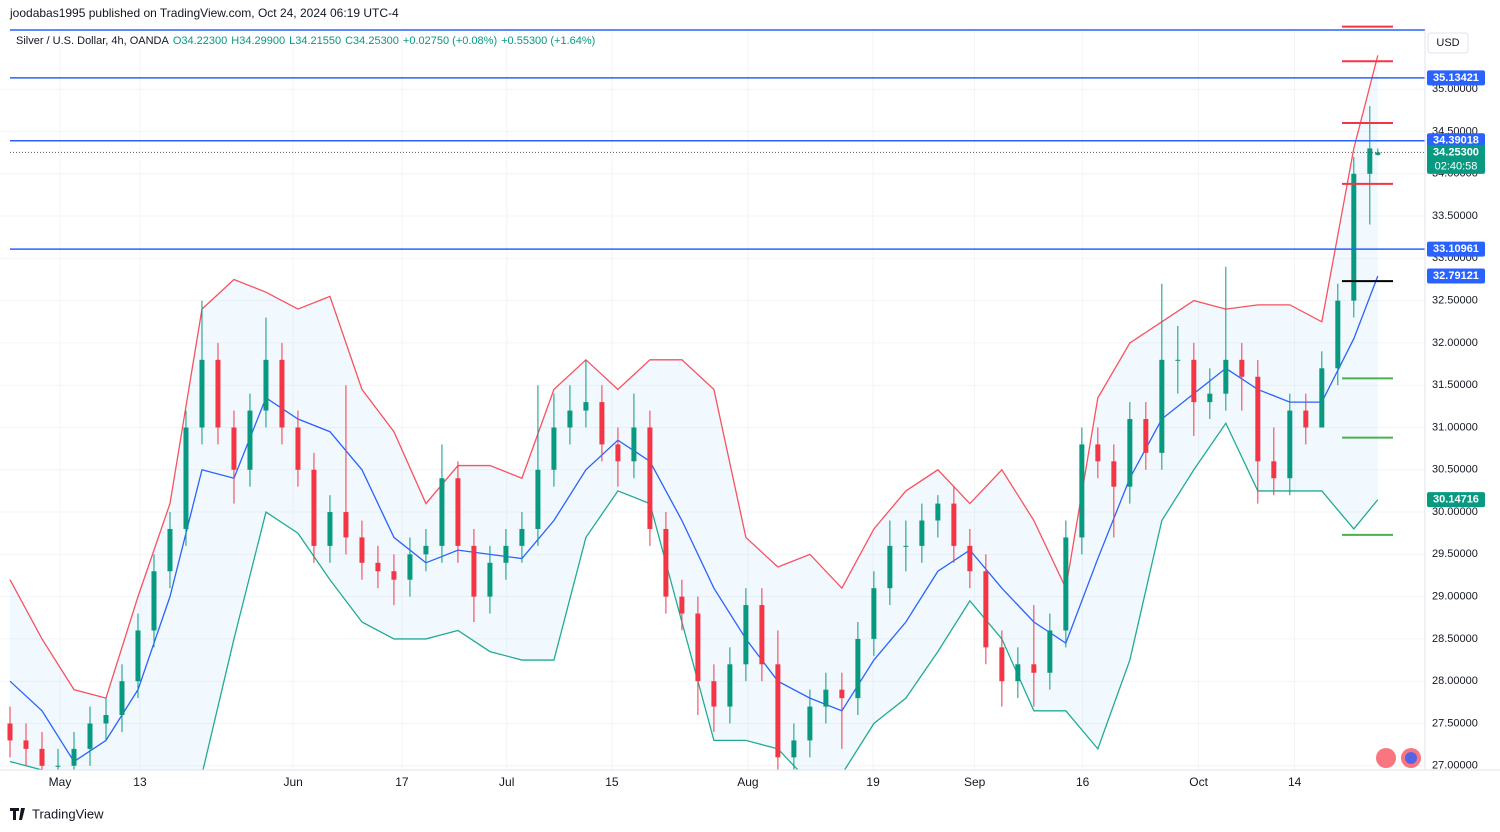  What do you see at coordinates (372, 41) in the screenshot?
I see `legend-item: C34.25300` at bounding box center [372, 41].